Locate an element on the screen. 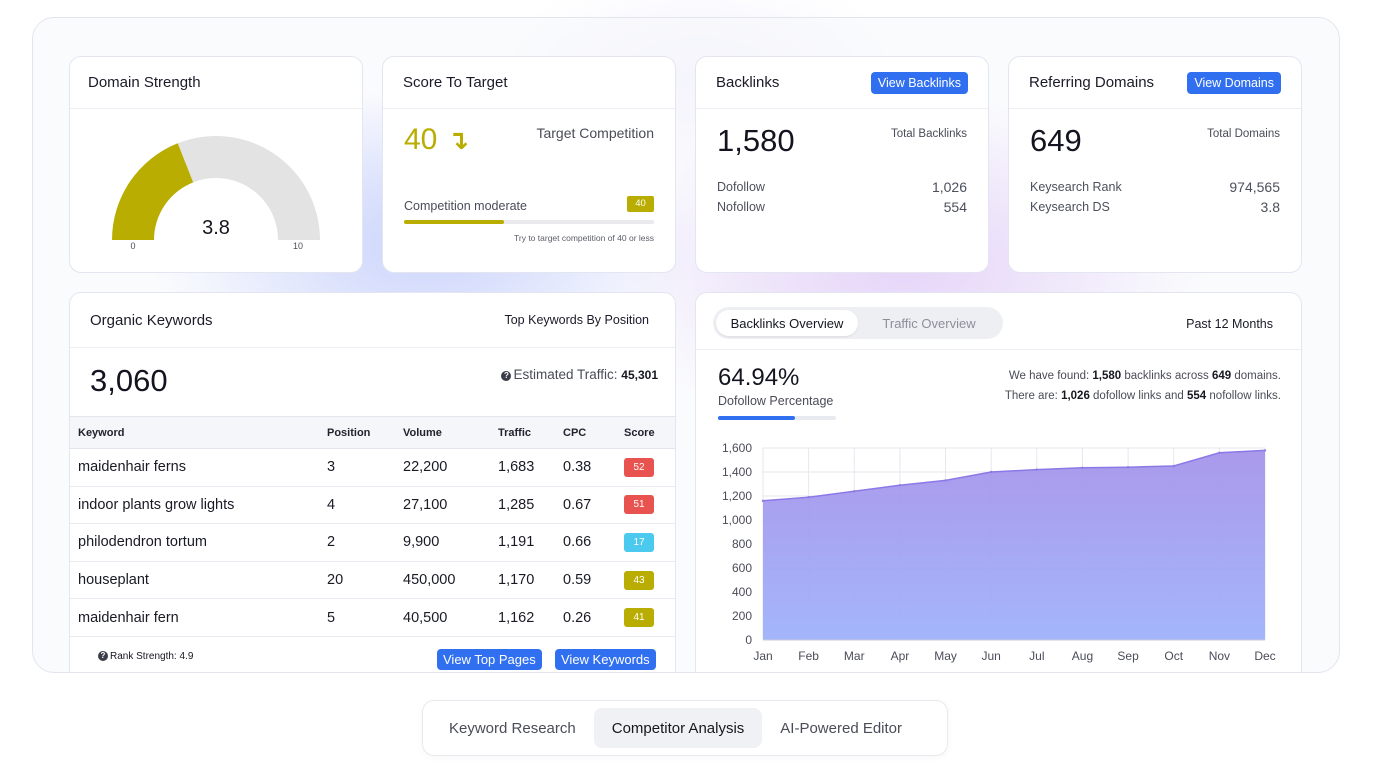 This screenshot has height=763, width=1400. gauge-value: 3.8 is located at coordinates (216, 228).